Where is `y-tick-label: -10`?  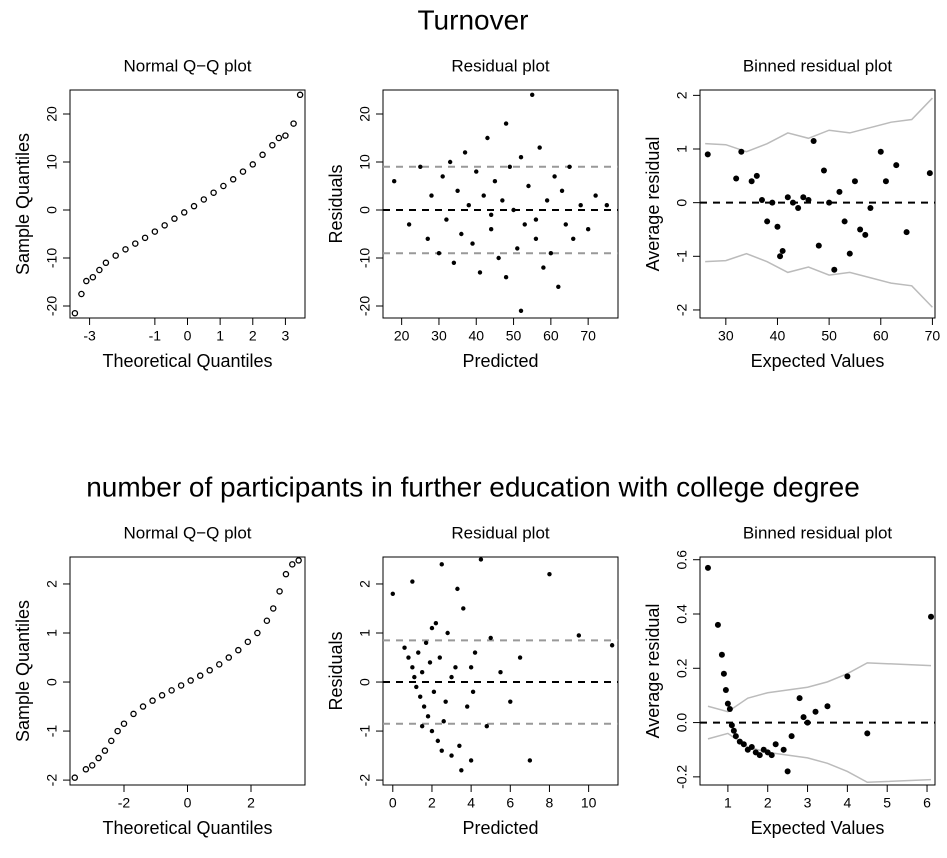
y-tick-label: -10 is located at coordinates (365, 258).